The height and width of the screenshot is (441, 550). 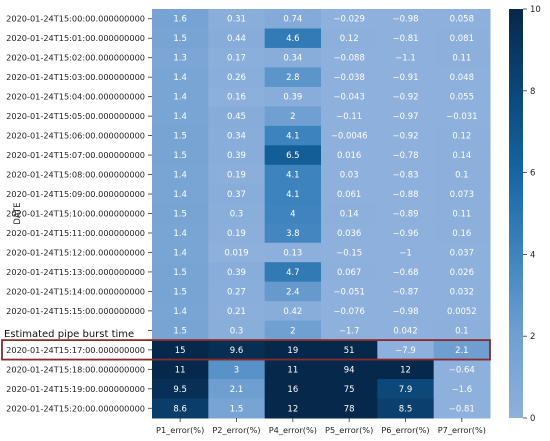 I want to click on cell-value-label: −0.11, so click(x=349, y=117).